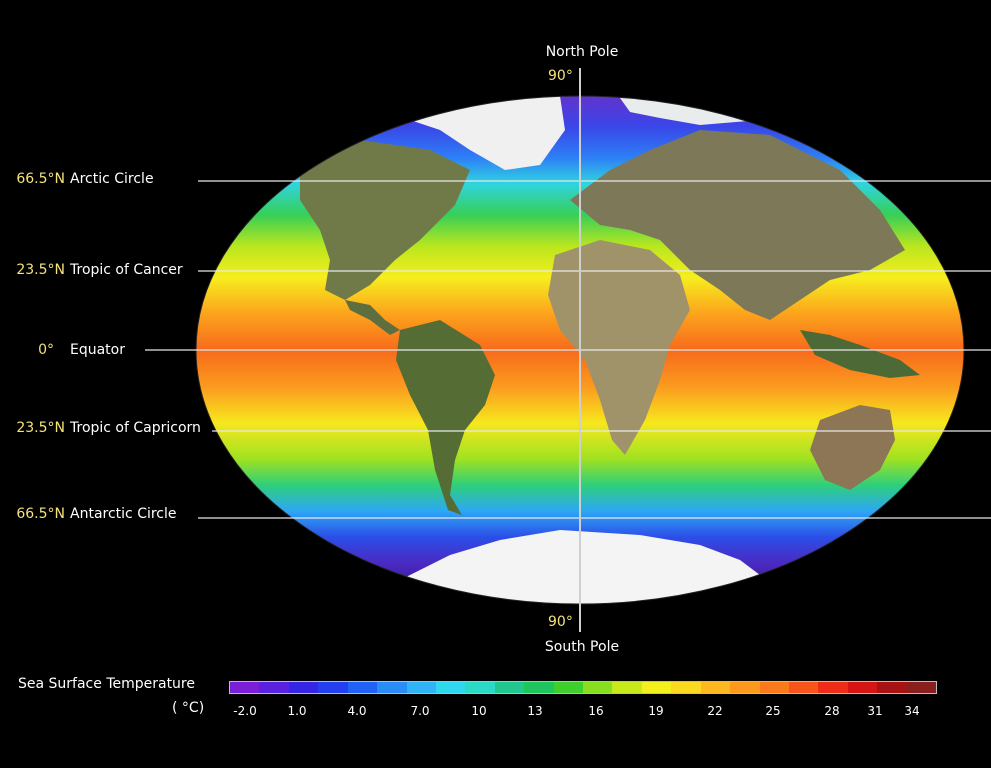 The width and height of the screenshot is (991, 768). I want to click on eurasia-land, so click(737, 225).